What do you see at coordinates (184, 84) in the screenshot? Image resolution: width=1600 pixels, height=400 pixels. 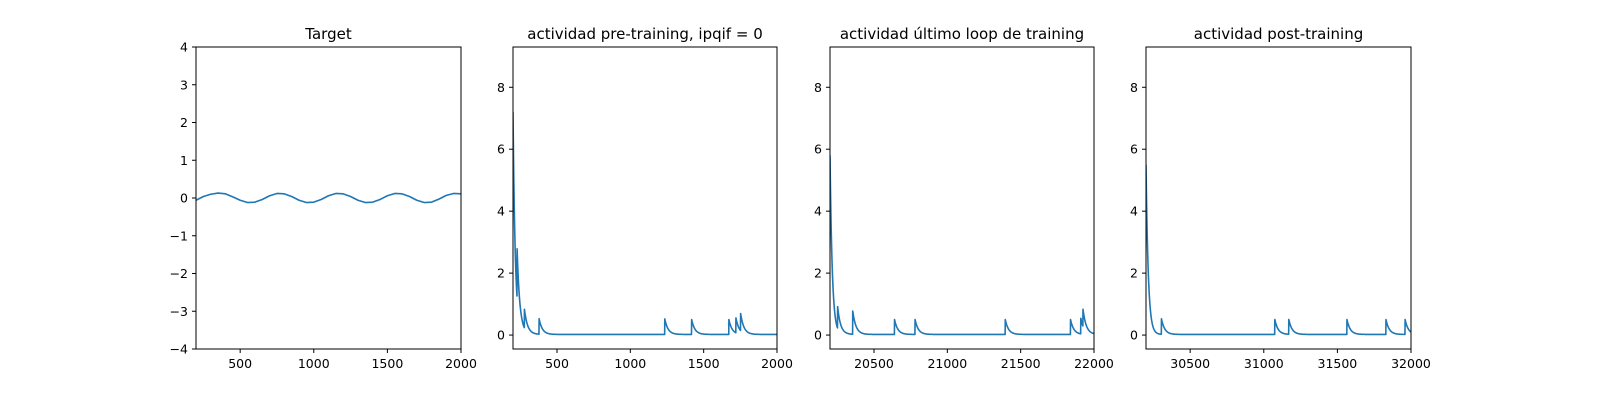 I see `y-tick-label: 3` at bounding box center [184, 84].